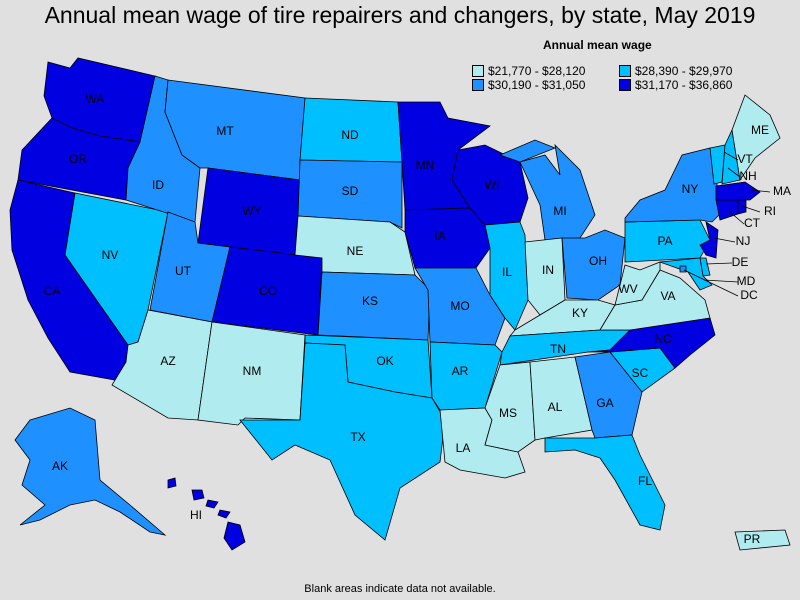 This screenshot has height=600, width=800. What do you see at coordinates (463, 448) in the screenshot?
I see `state-label-la: LA` at bounding box center [463, 448].